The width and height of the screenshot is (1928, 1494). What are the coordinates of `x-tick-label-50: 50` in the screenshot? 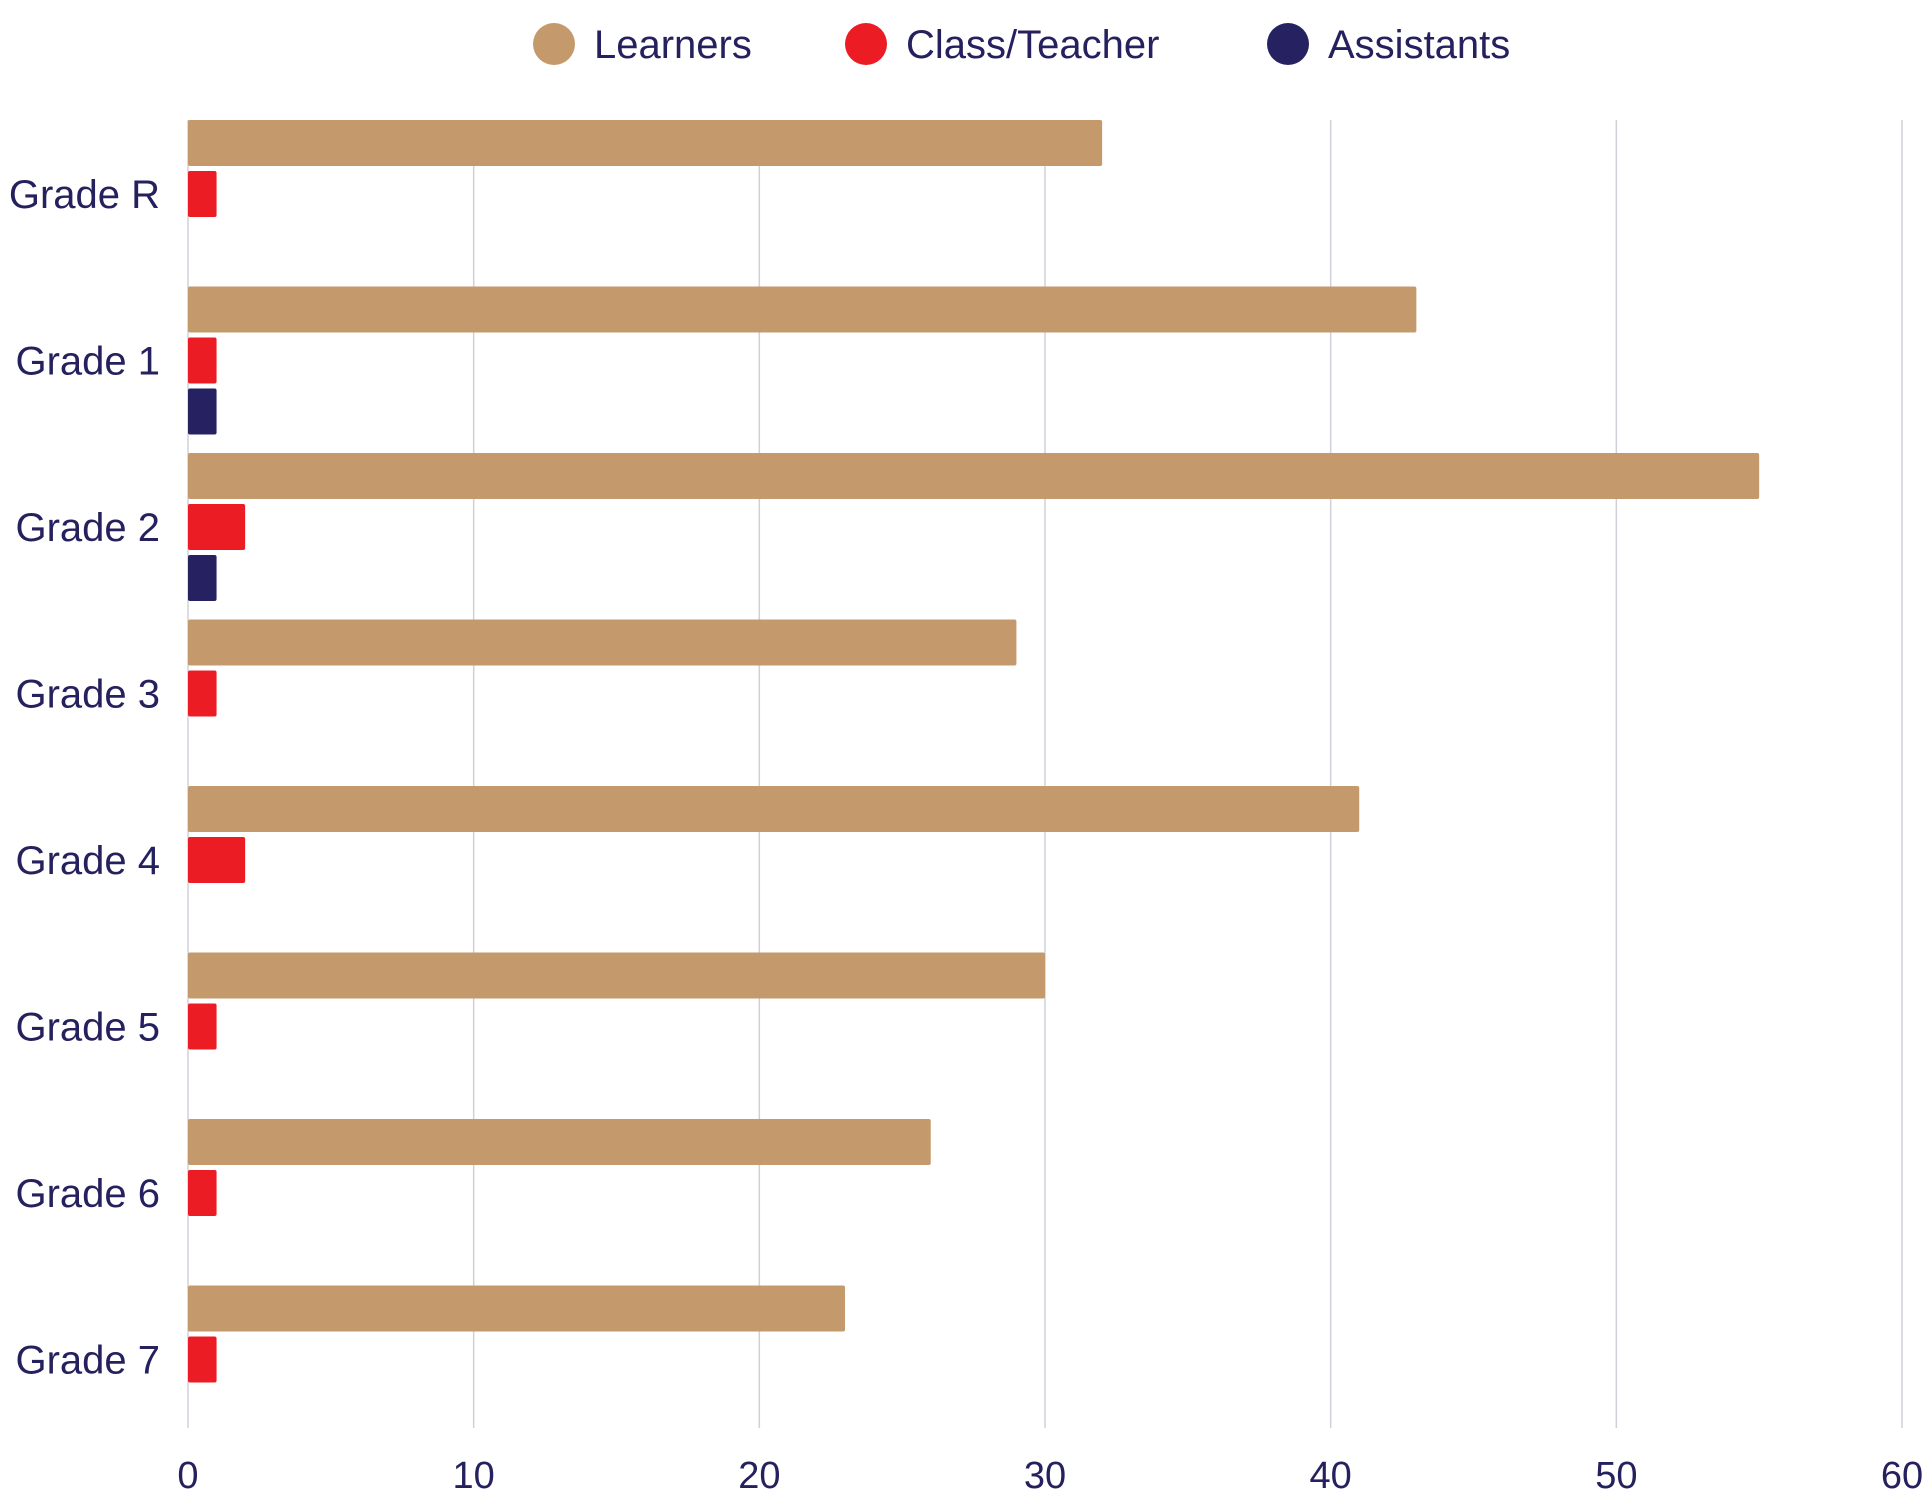 It's located at (1616, 1474).